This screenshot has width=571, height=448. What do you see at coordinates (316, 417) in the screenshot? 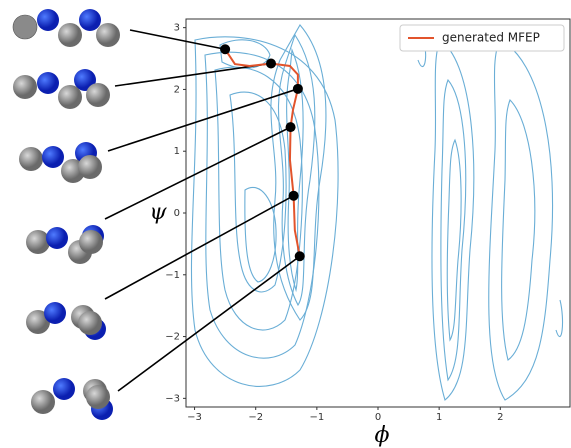
I see `x-tick-label: −1` at bounding box center [316, 417].